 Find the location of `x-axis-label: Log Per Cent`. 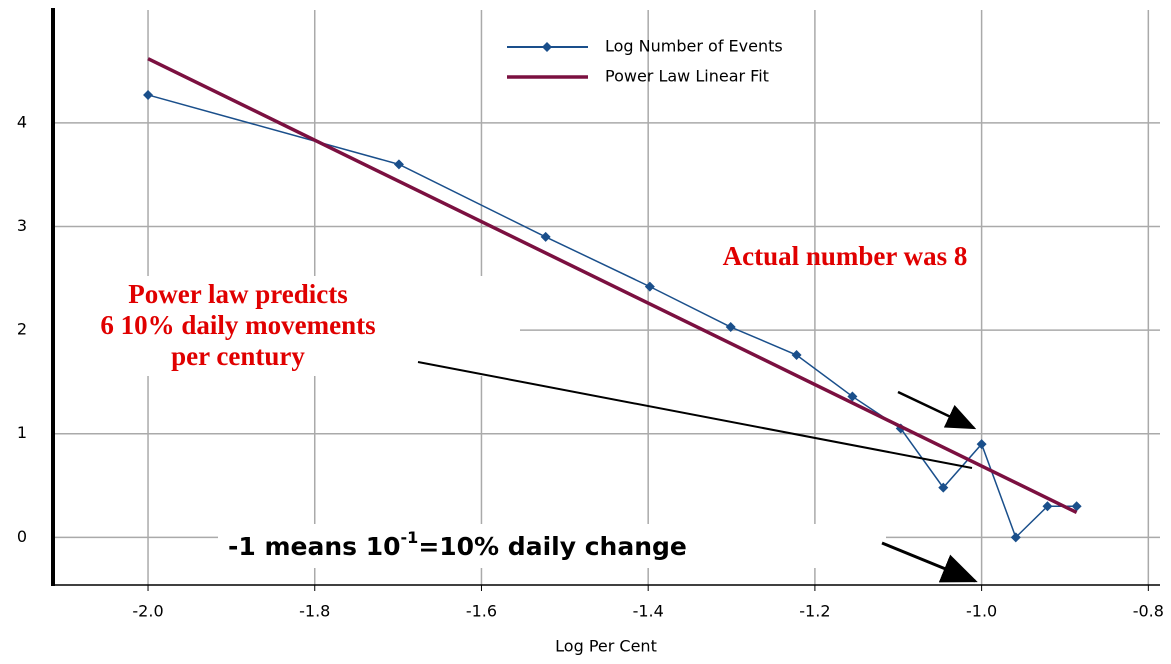

x-axis-label: Log Per Cent is located at coordinates (606, 646).